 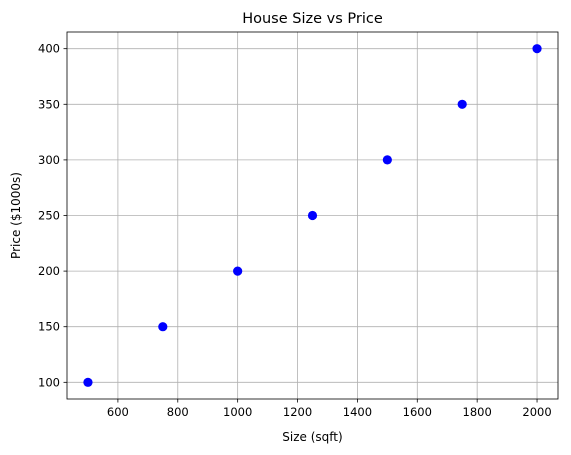 What do you see at coordinates (237, 412) in the screenshot?
I see `x-tick-label: 1000` at bounding box center [237, 412].